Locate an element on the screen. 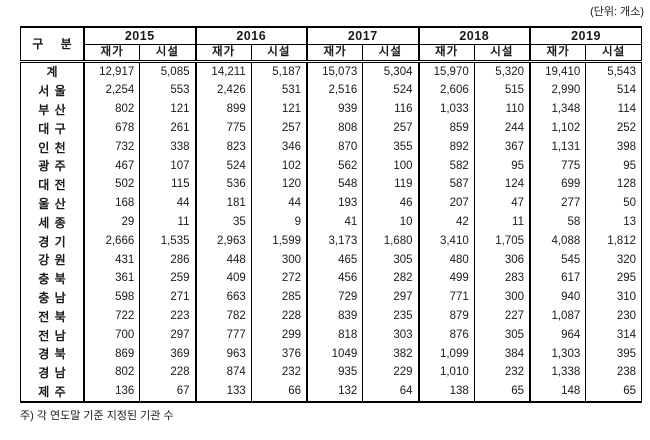  data-cell: 869 is located at coordinates (111, 354).